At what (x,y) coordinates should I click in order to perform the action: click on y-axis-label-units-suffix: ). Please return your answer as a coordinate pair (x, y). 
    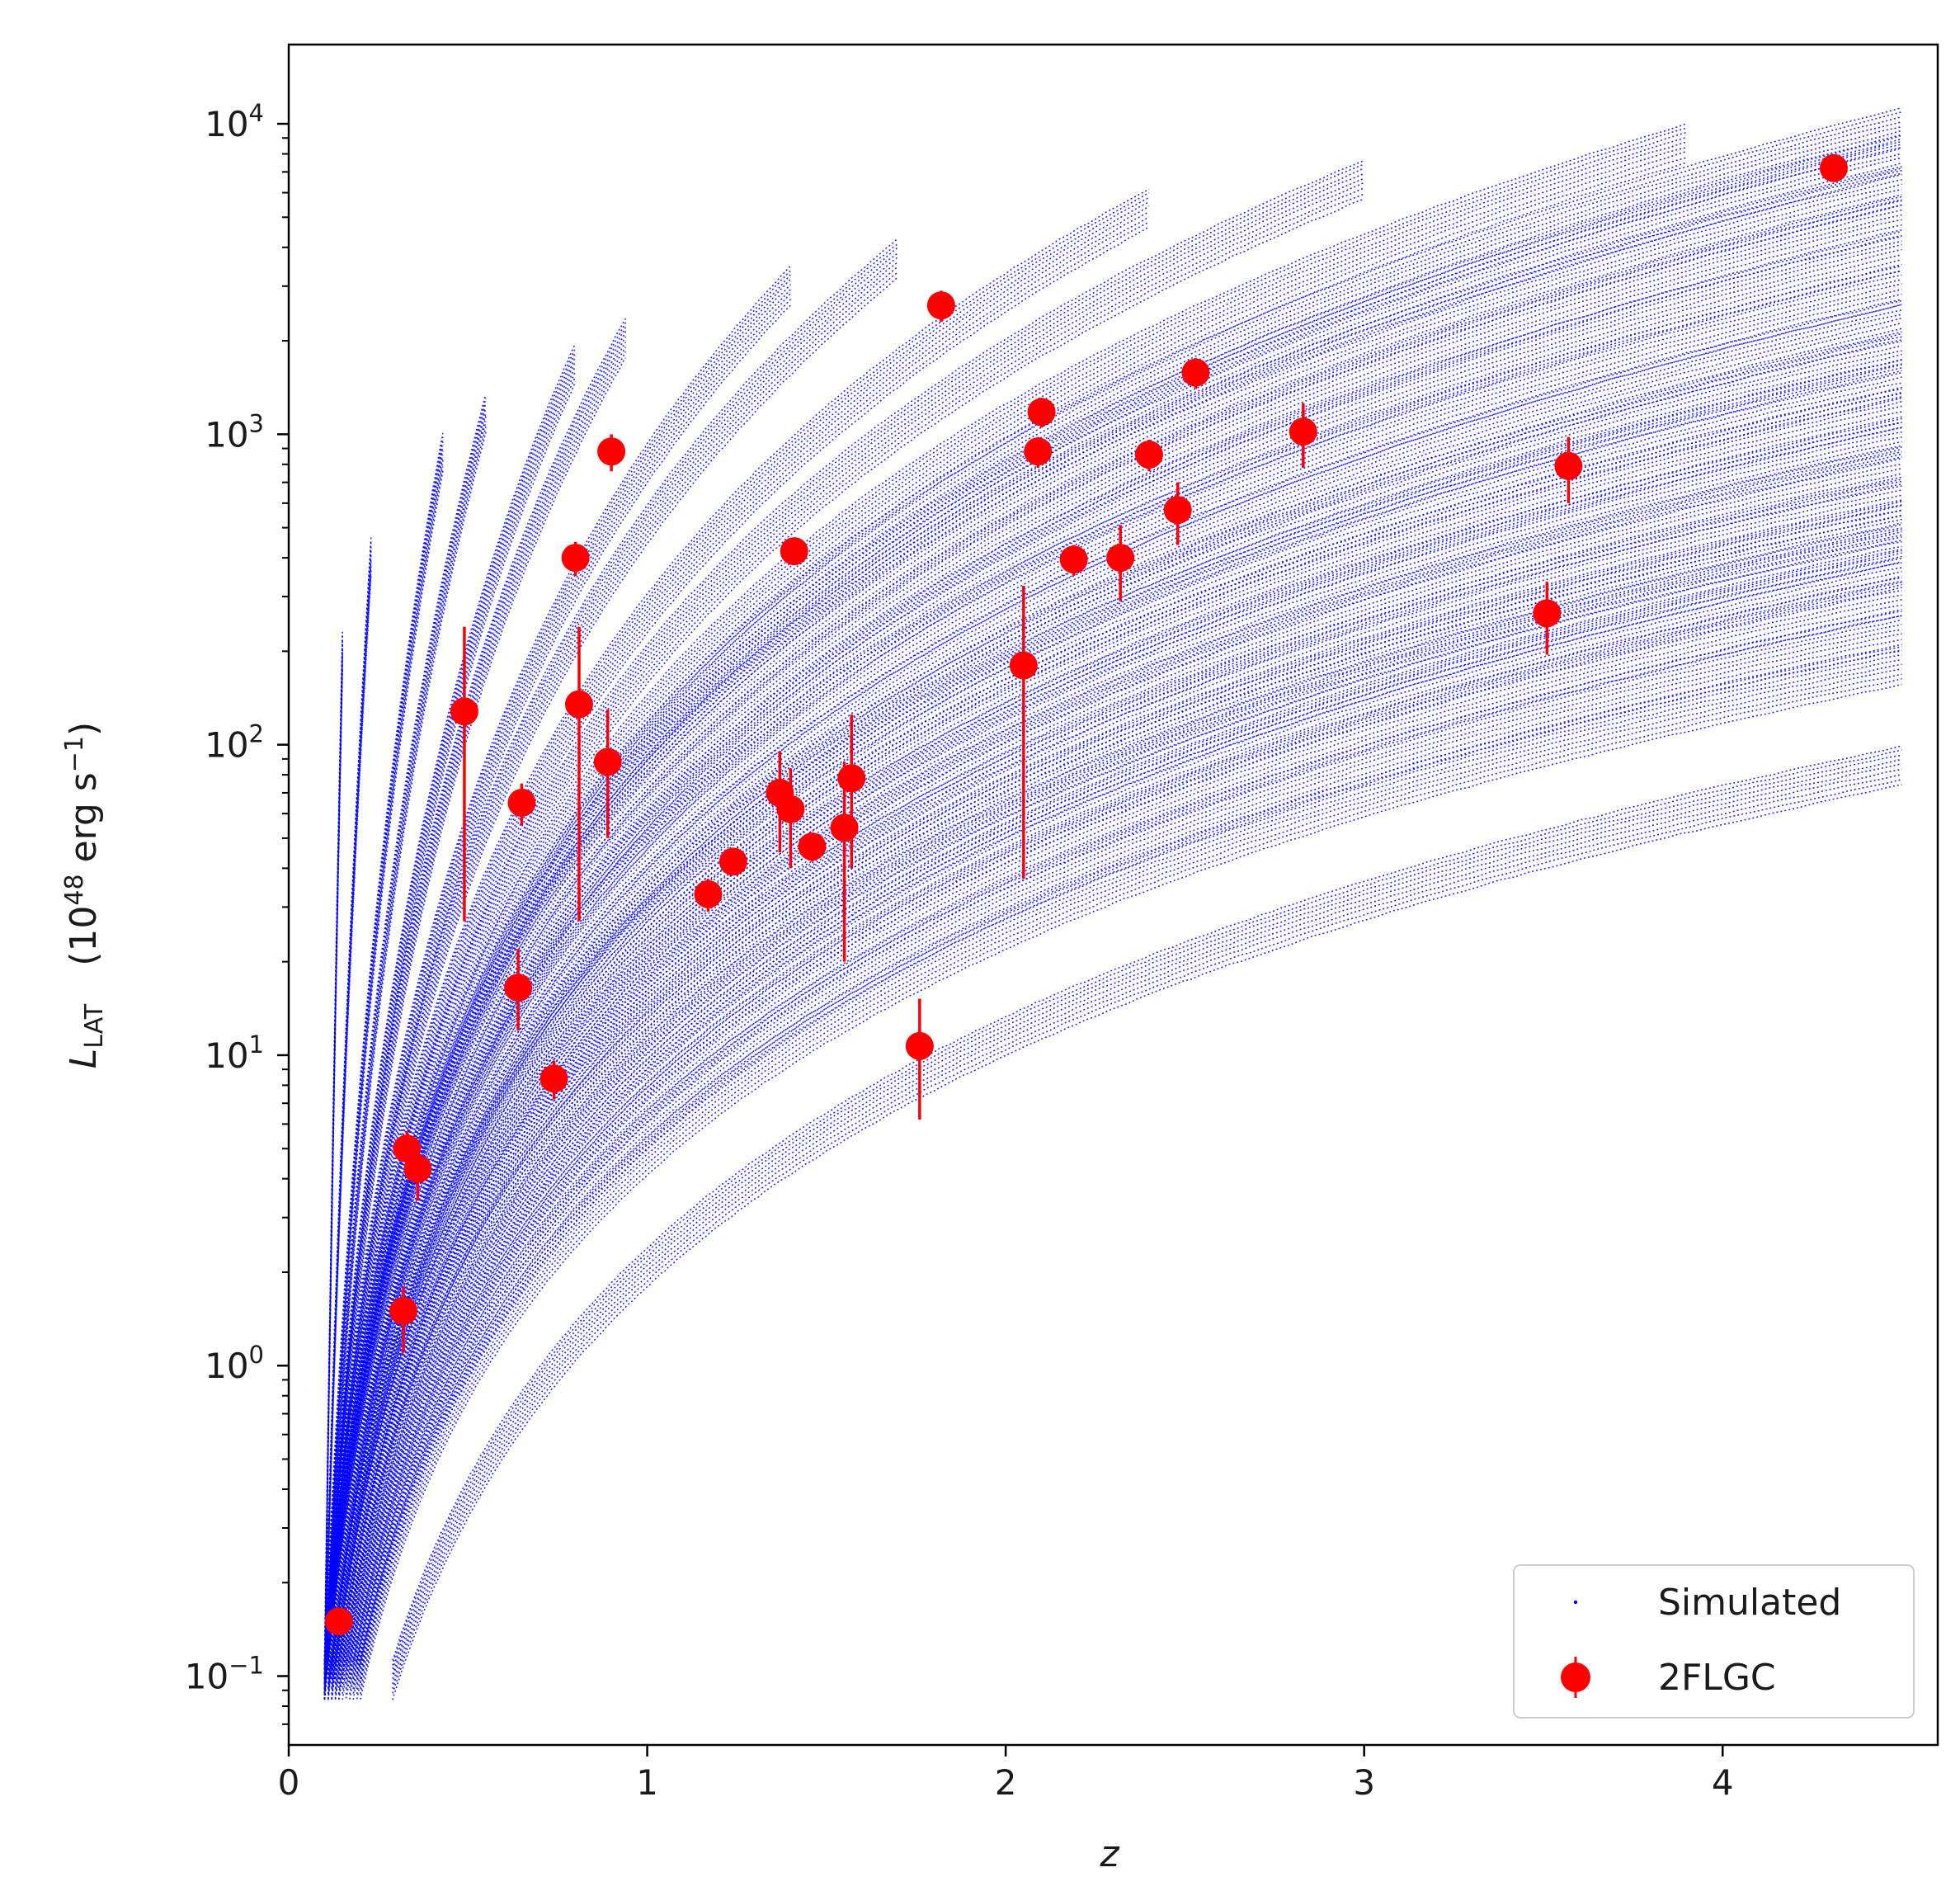
    Looking at the image, I should click on (84, 729).